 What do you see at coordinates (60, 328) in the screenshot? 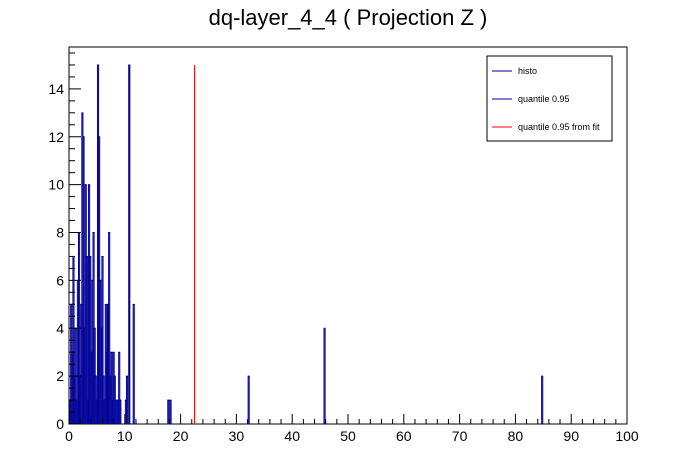
I see `y-tick-label: 4` at bounding box center [60, 328].